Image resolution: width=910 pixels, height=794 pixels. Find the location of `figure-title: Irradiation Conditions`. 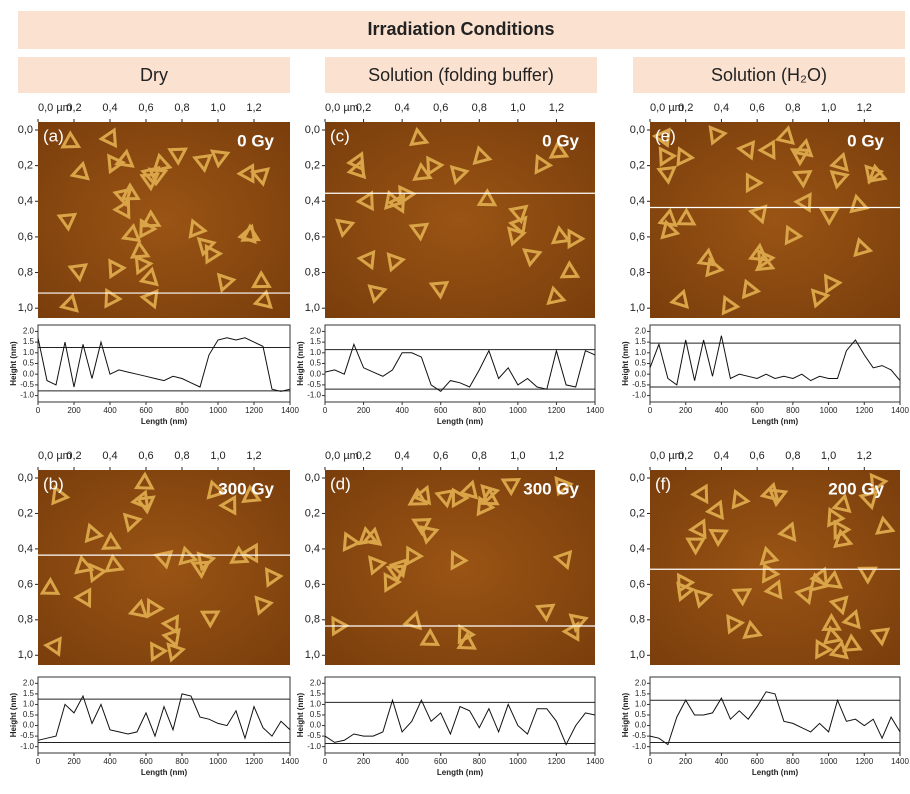

figure-title: Irradiation Conditions is located at coordinates (461, 29).